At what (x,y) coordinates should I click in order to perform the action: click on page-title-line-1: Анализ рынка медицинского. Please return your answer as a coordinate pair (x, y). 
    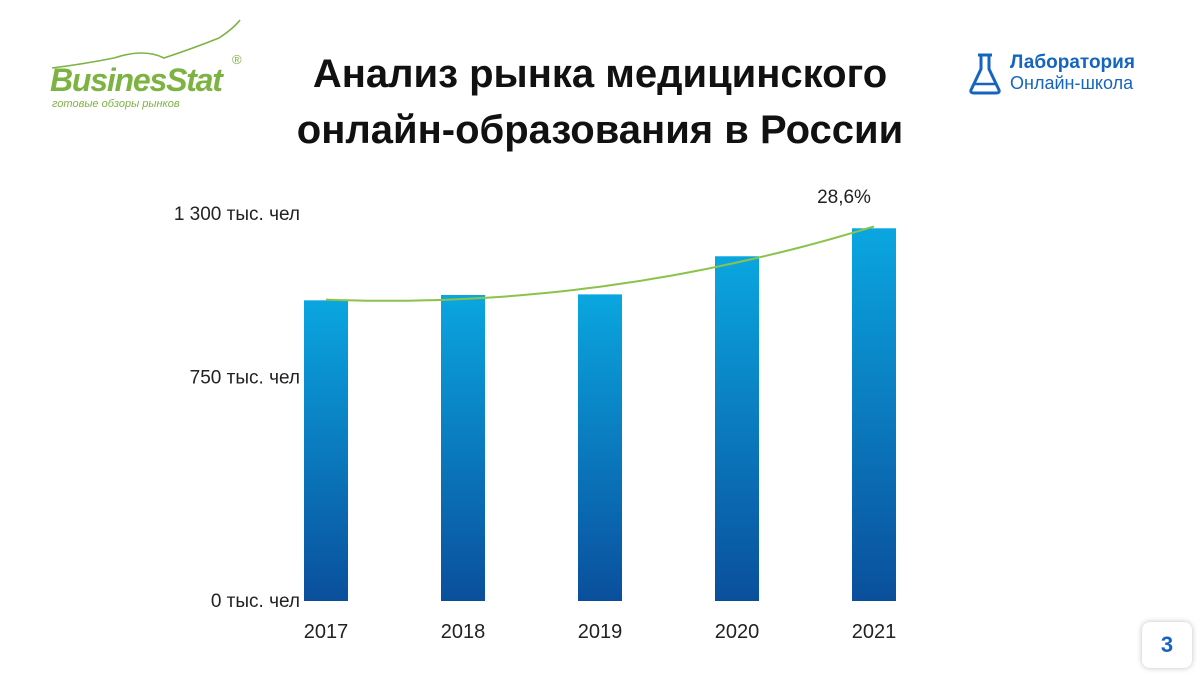
    Looking at the image, I should click on (600, 74).